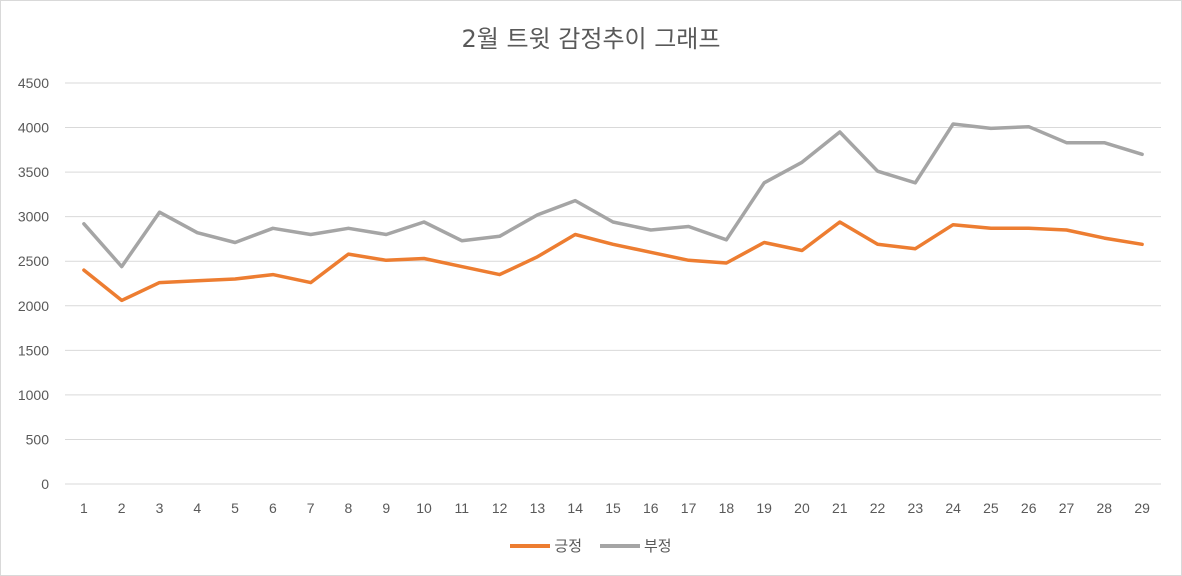 This screenshot has width=1182, height=576. What do you see at coordinates (530, 545) in the screenshot?
I see `legend-swatch-positive` at bounding box center [530, 545].